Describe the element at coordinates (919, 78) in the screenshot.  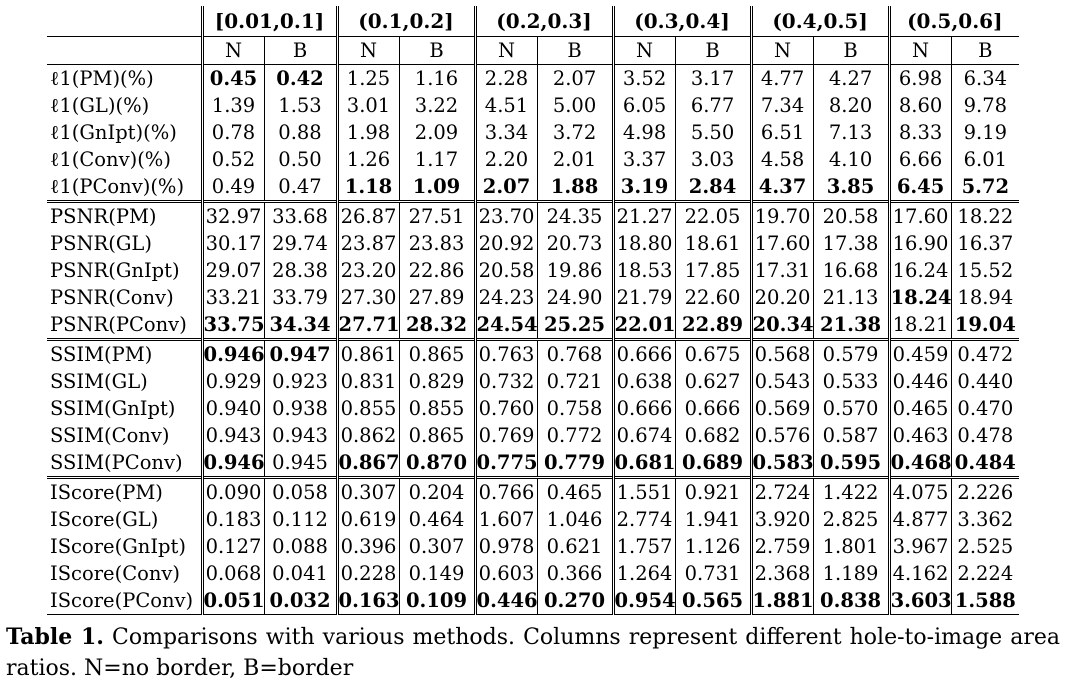
I see `value-cell: 6.98` at that location.